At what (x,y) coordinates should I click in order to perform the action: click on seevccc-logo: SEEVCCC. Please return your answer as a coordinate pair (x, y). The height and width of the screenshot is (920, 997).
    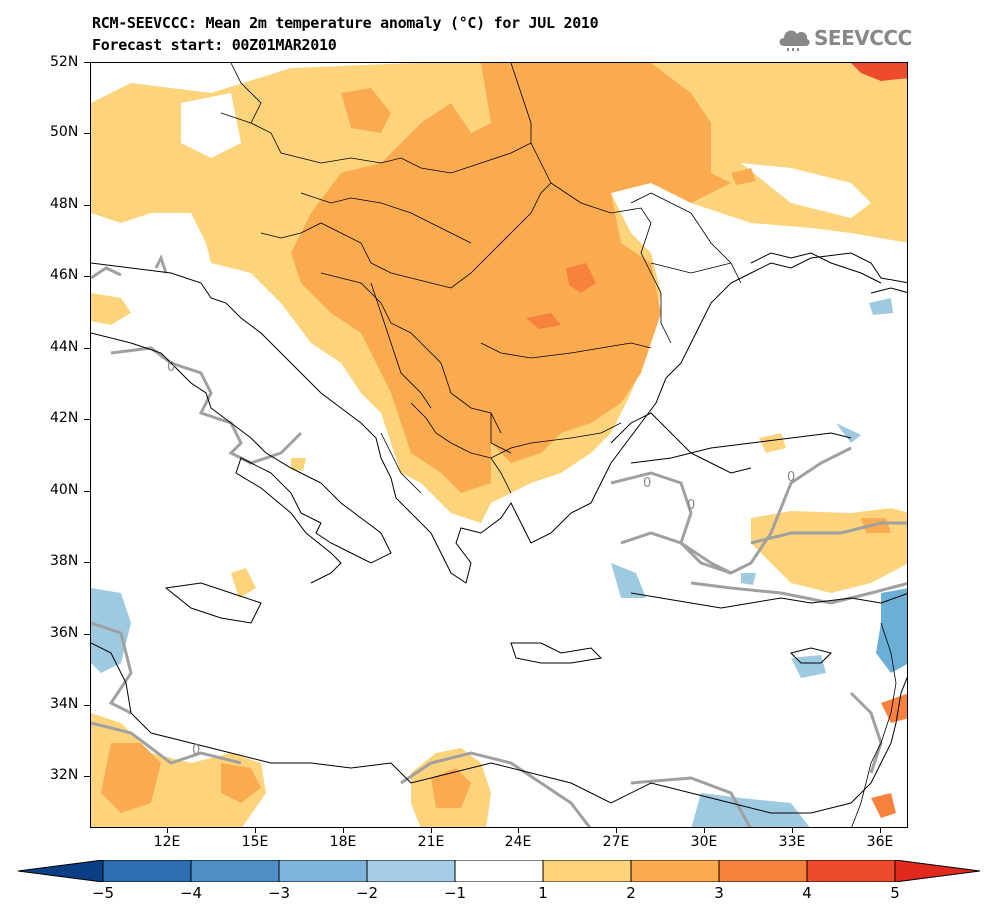
    Looking at the image, I should click on (844, 38).